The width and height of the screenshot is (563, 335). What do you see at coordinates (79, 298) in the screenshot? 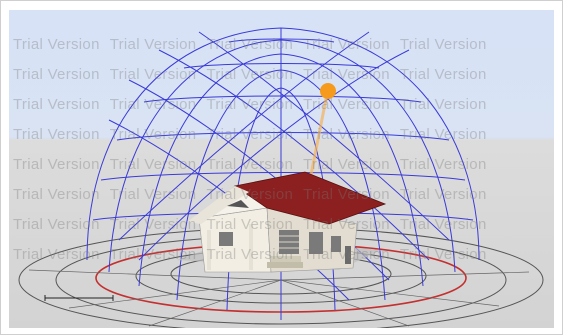
I see `scale-bar` at bounding box center [79, 298].